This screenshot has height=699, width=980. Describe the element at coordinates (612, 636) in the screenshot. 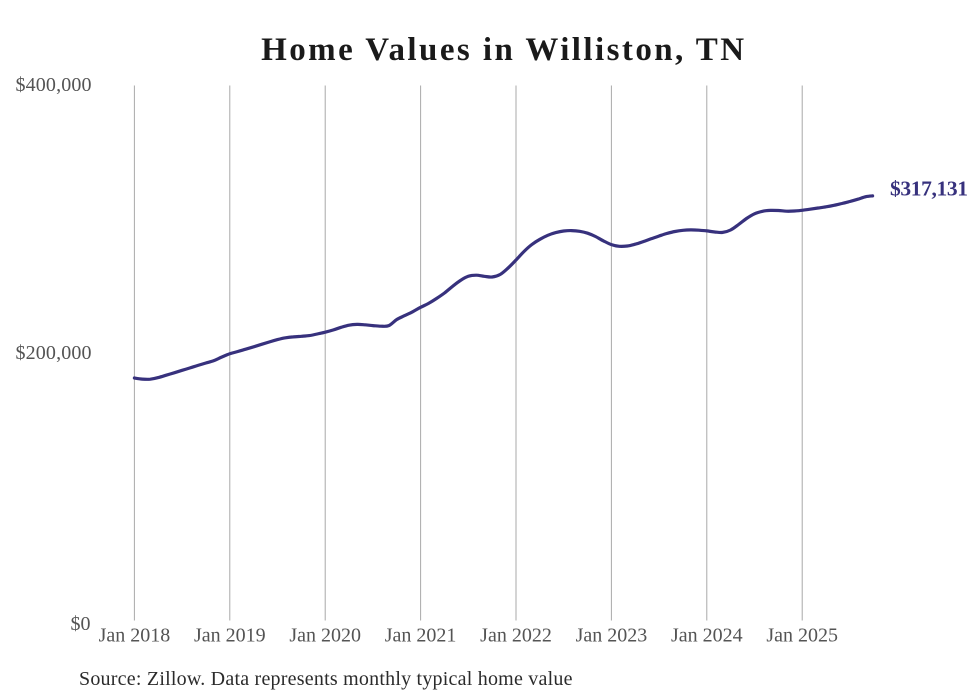

I see `svg-text: Jan 2023` at that location.